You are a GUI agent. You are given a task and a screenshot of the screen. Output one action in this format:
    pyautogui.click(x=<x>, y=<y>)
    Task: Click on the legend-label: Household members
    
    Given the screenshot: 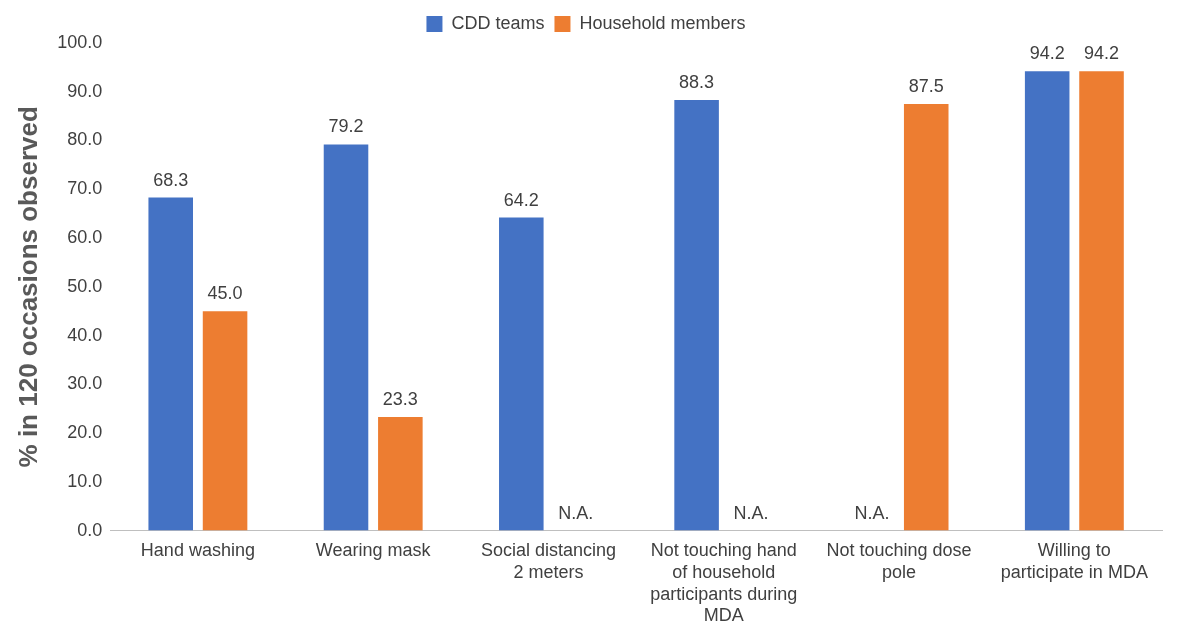 What is the action you would take?
    pyautogui.click(x=662, y=22)
    